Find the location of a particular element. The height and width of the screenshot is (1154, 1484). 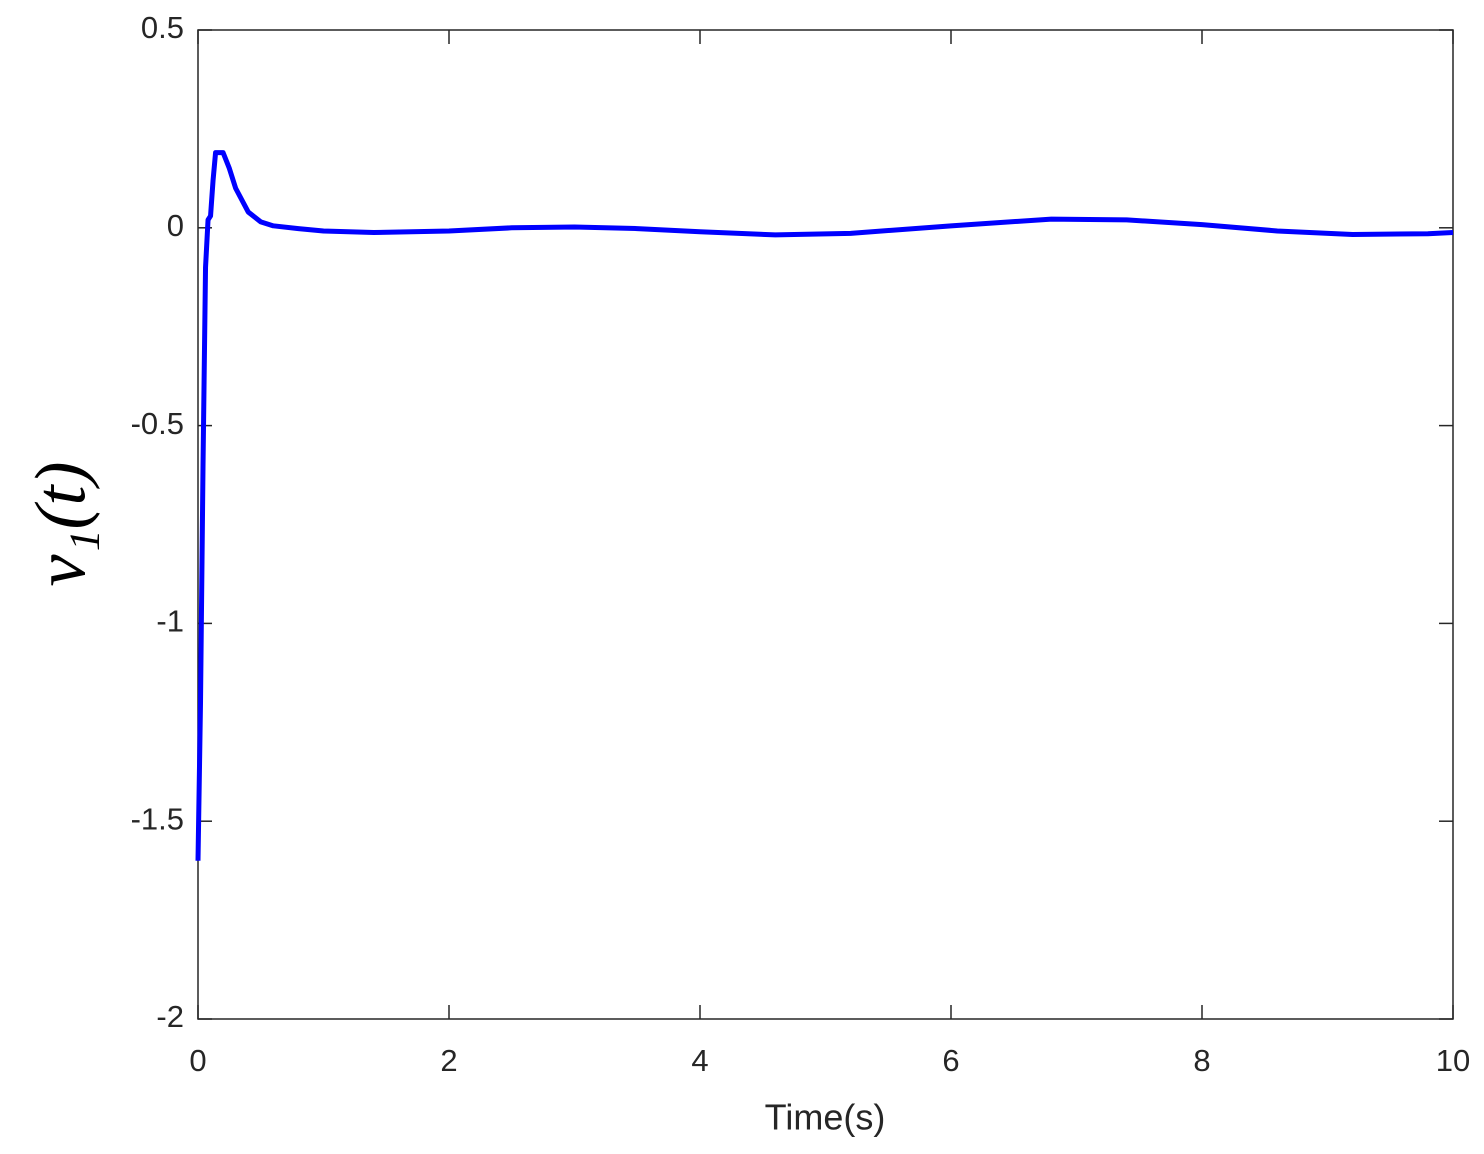

y-tick-label: -1.5 is located at coordinates (157, 818).